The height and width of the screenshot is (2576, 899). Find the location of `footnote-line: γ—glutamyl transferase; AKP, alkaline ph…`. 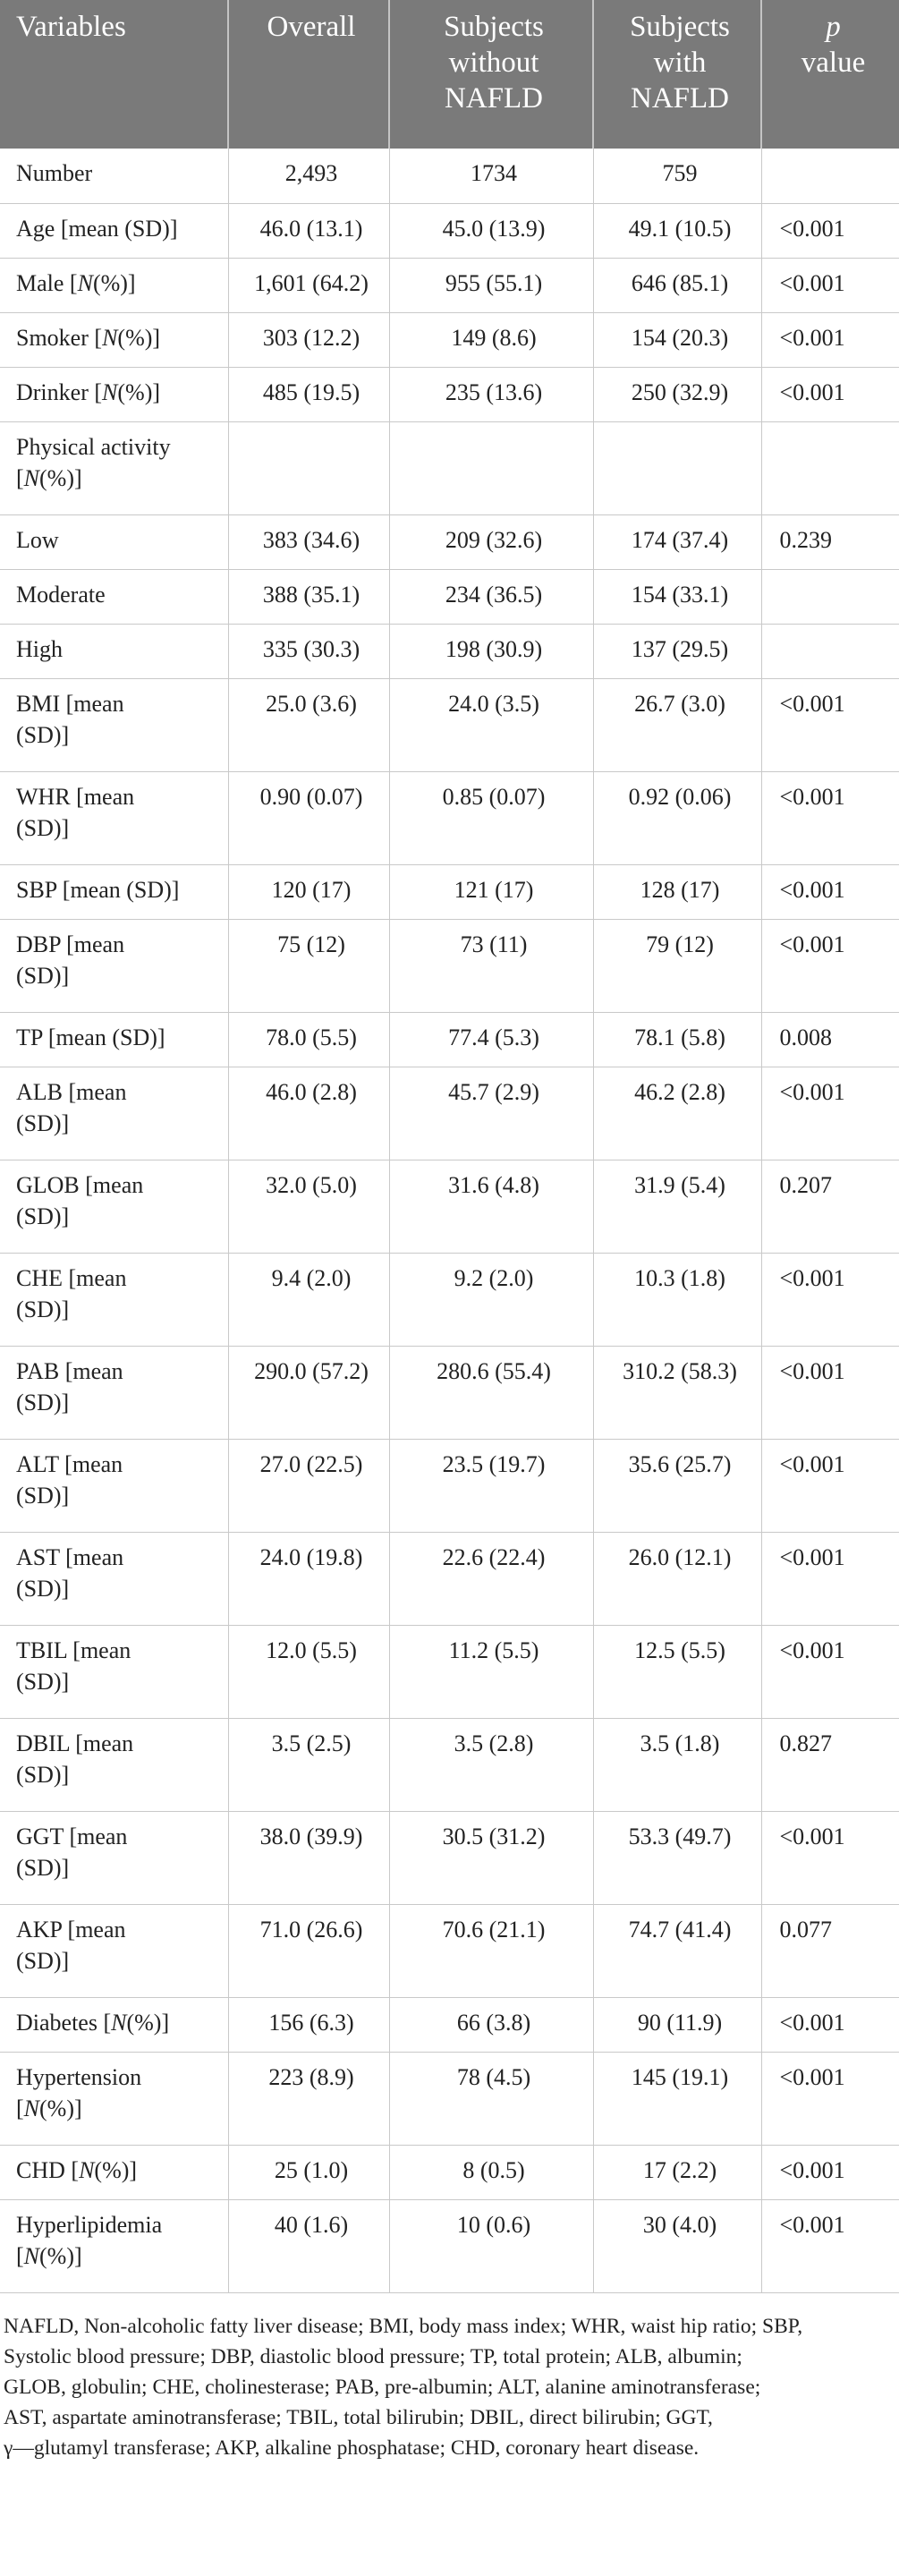

footnote-line: γ—glutamyl transferase; AKP, alkaline ph… is located at coordinates (352, 2448).